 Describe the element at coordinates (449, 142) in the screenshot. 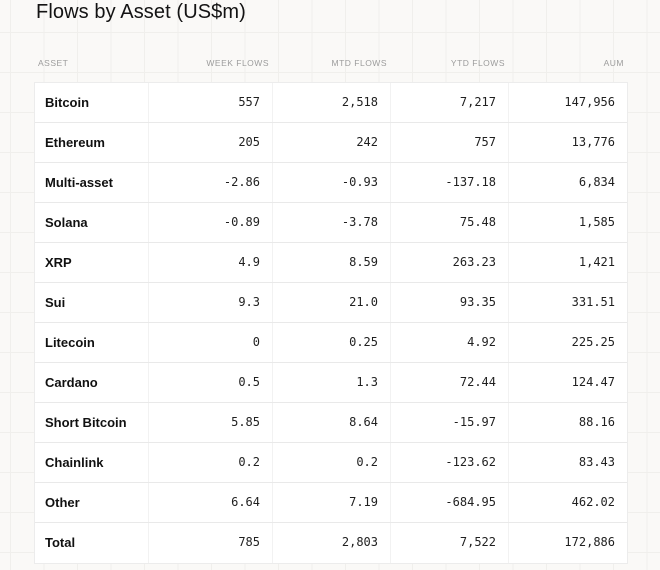

I see `ytd-flows-value: 757` at that location.